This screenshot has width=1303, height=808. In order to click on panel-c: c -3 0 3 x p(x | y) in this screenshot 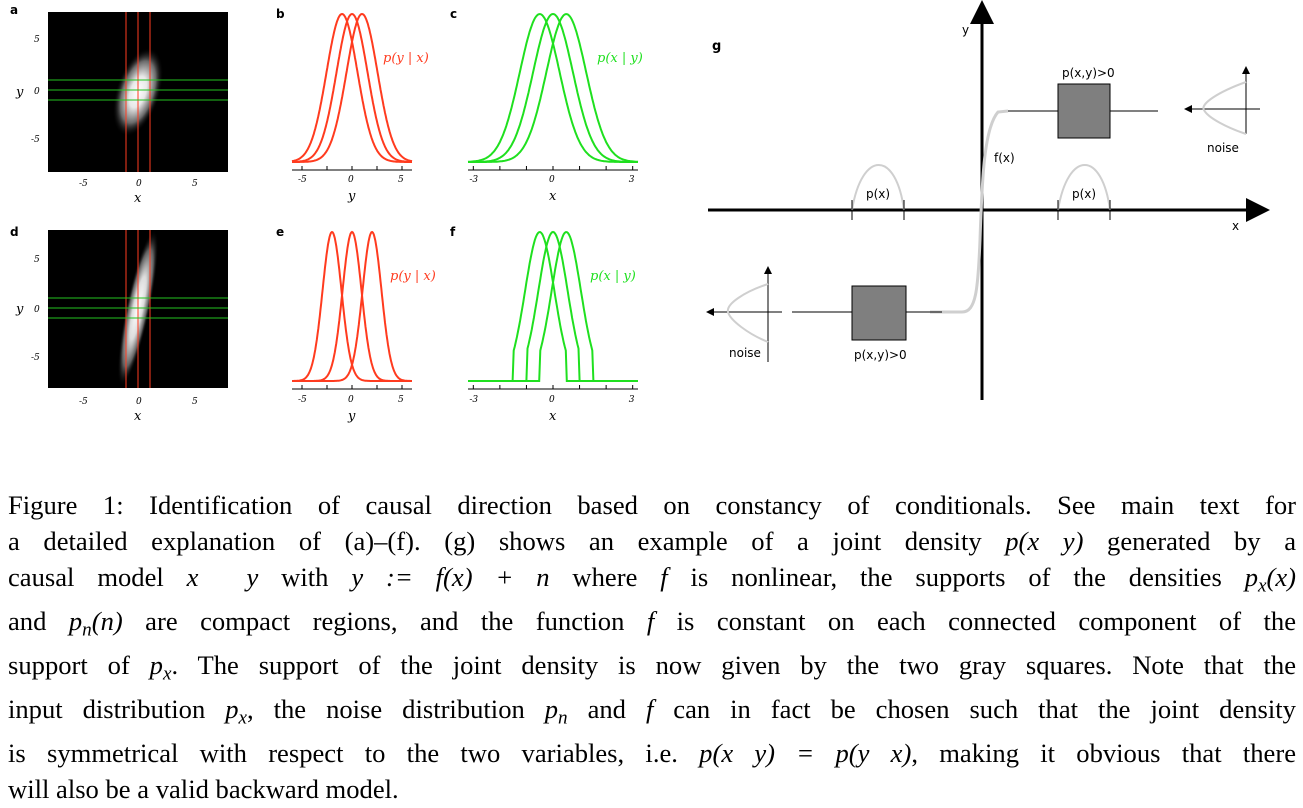, I will do `click(546, 105)`.